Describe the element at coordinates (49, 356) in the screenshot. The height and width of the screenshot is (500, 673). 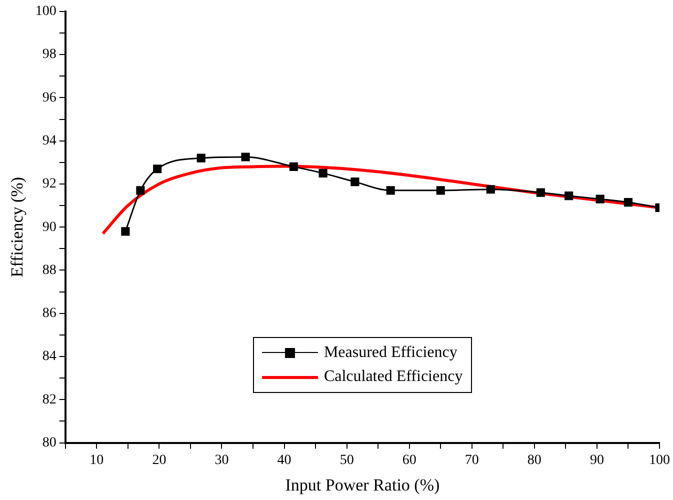
I see `y-tick-label: 84` at that location.